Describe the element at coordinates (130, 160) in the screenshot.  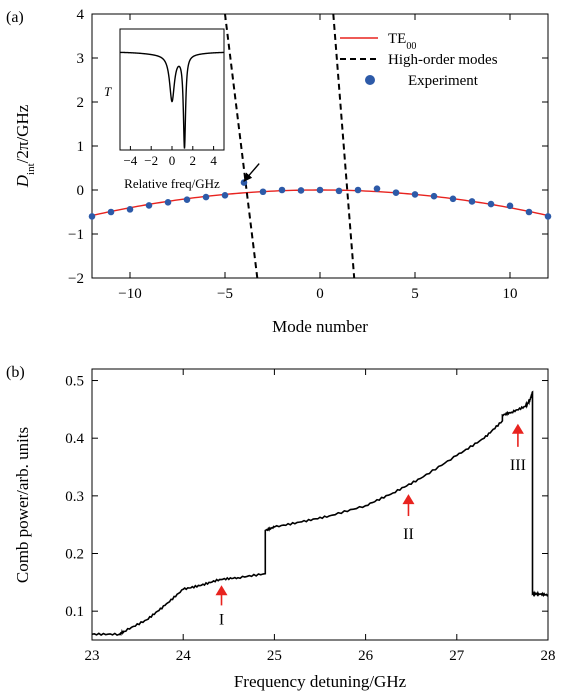
I see `inset-x-tick-label: −4` at that location.